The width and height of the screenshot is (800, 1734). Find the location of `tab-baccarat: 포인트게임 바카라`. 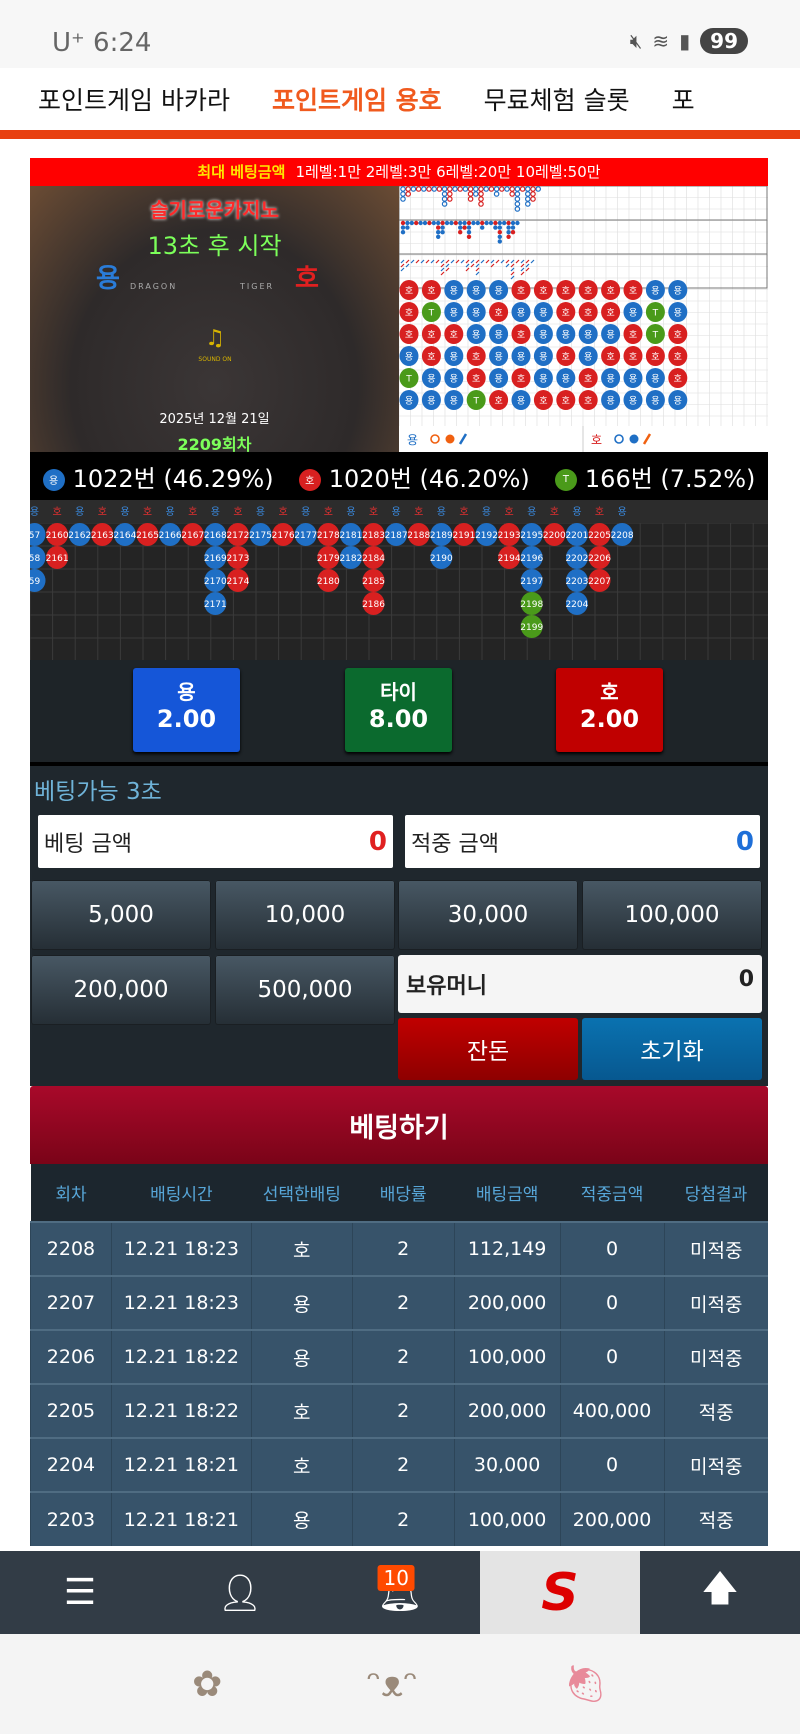

tab-baccarat: 포인트게임 바카라 is located at coordinates (134, 100).